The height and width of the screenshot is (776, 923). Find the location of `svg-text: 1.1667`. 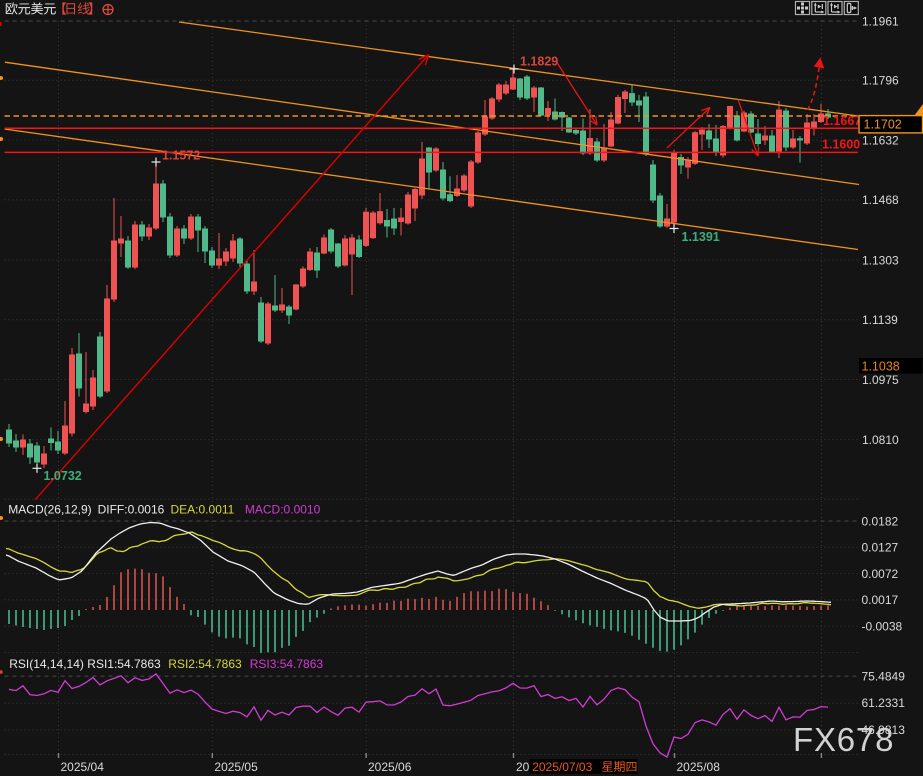

svg-text: 1.1667 is located at coordinates (842, 121).